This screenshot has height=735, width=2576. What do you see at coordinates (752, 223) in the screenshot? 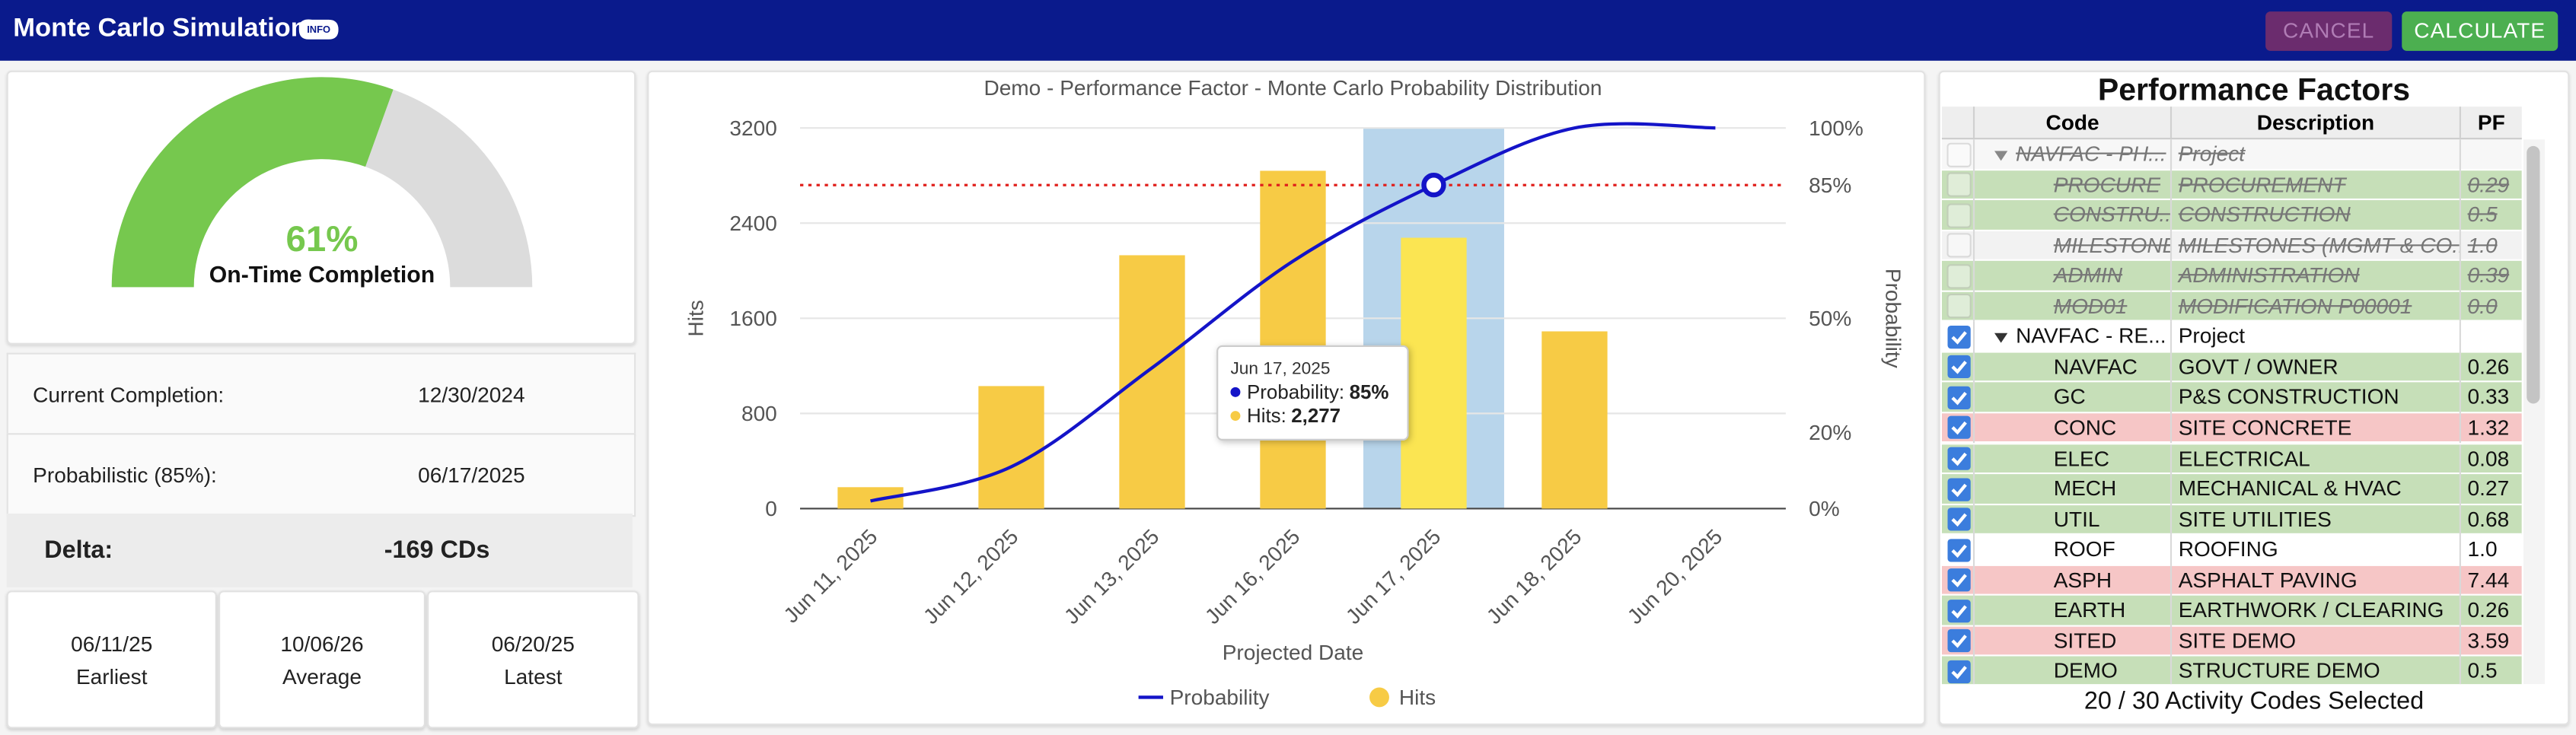
I see `y-tick-label: 2400` at bounding box center [752, 223].